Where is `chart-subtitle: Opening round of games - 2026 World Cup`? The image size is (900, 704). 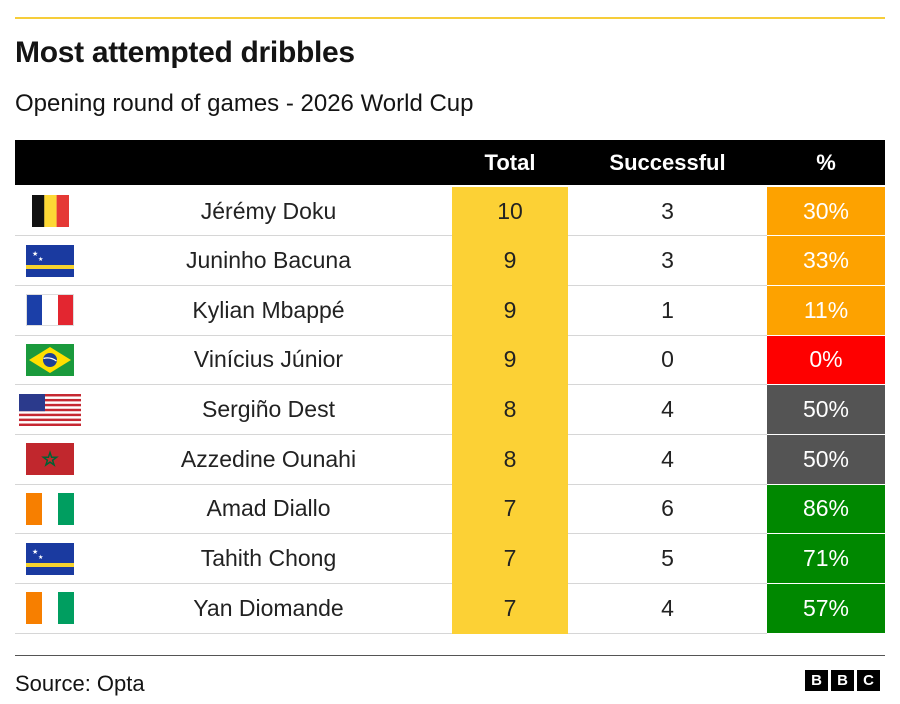 chart-subtitle: Opening round of games - 2026 World Cup is located at coordinates (244, 103).